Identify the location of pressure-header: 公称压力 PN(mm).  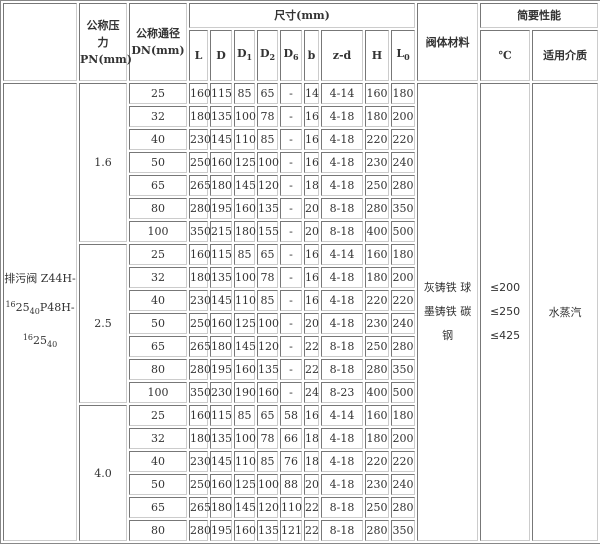
(105, 42).